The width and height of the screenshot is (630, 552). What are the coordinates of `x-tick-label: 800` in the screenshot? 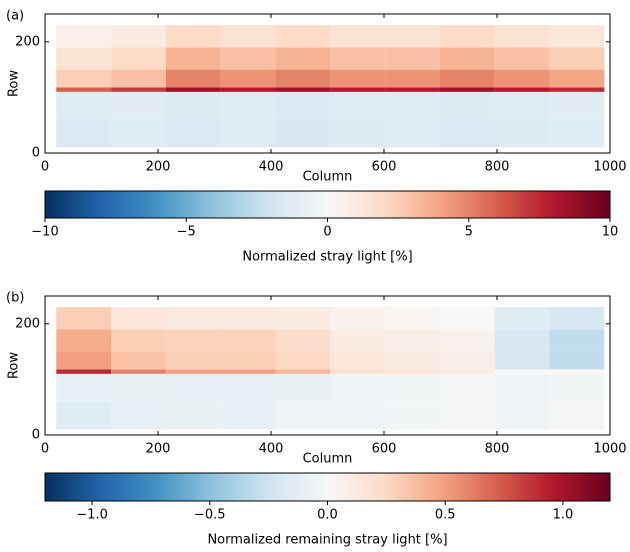 It's located at (497, 449).